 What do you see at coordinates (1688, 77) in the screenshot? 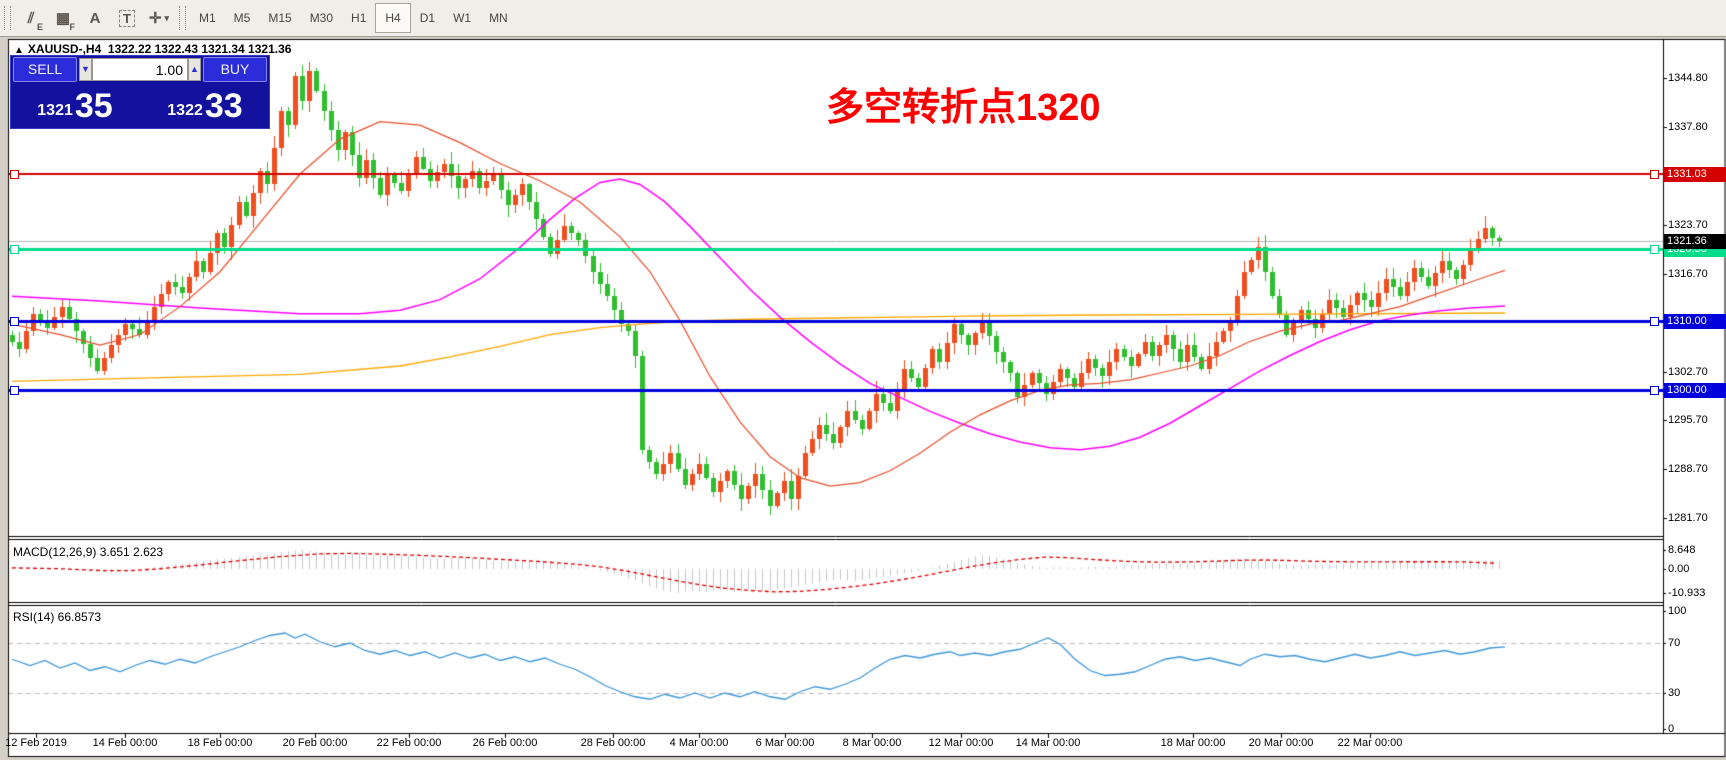
I see `price-axis-label: 1344.80` at bounding box center [1688, 77].